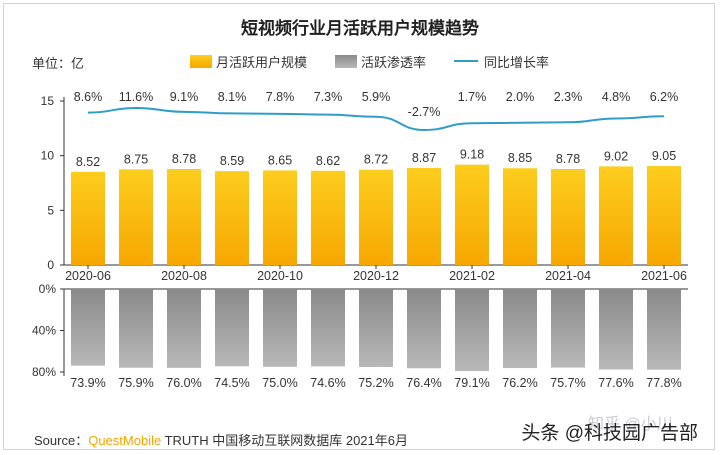  Describe the element at coordinates (609, 433) in the screenshot. I see `watermark: 头条 @科技园广告部` at that location.